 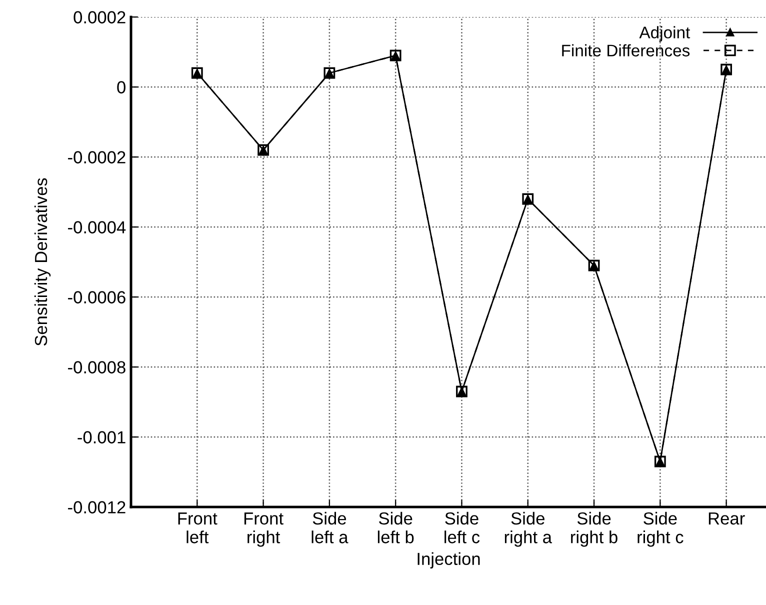 What do you see at coordinates (97, 507) in the screenshot?
I see `y-tick-label: -0.0012` at bounding box center [97, 507].